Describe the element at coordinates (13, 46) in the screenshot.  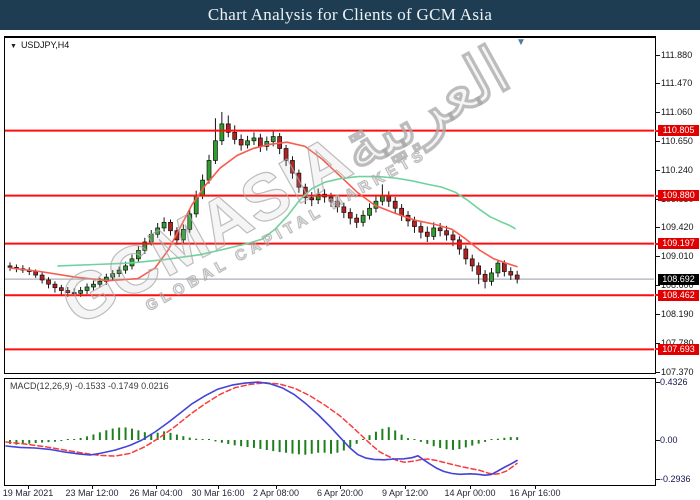
I see `symbol-dropdown-icon: ▼` at that location.